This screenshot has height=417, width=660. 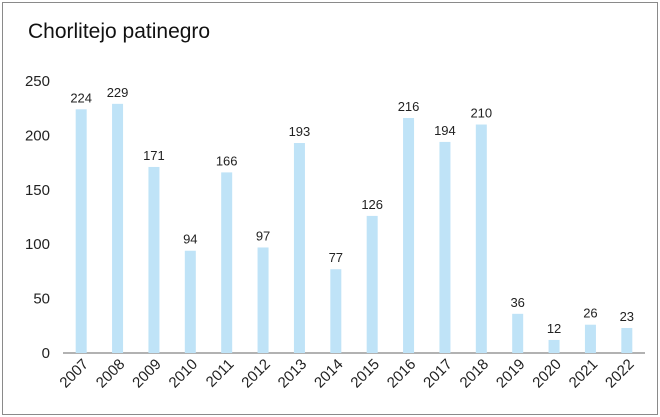 What do you see at coordinates (365, 374) in the screenshot?
I see `x-tick-label-2015: 2015` at bounding box center [365, 374].